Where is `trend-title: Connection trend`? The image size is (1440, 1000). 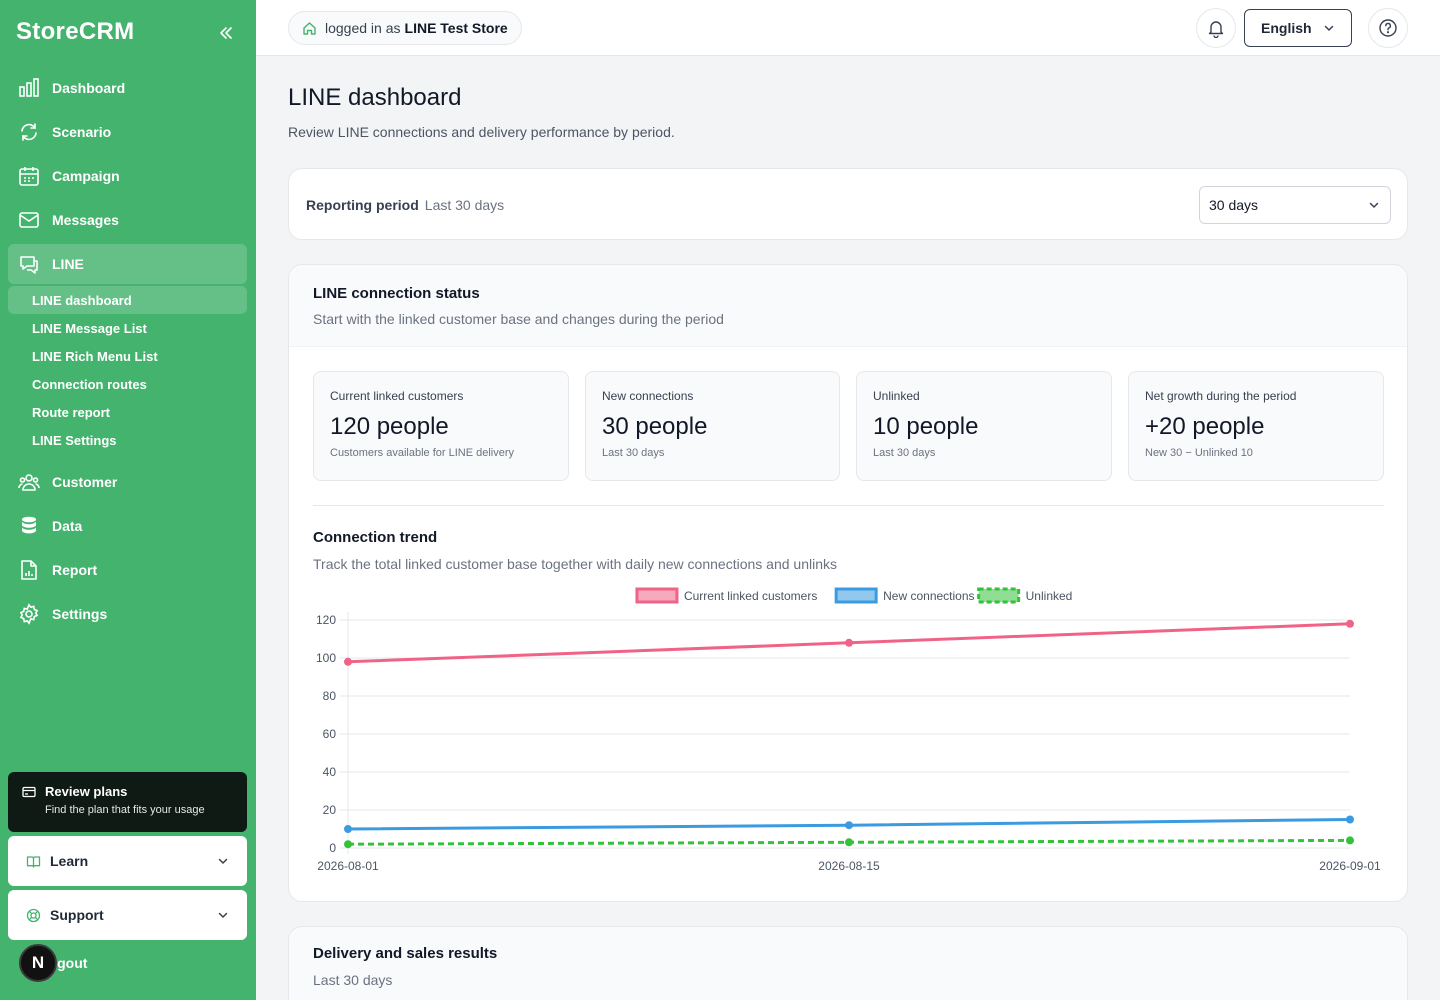
trend-title: Connection trend is located at coordinates (375, 537).